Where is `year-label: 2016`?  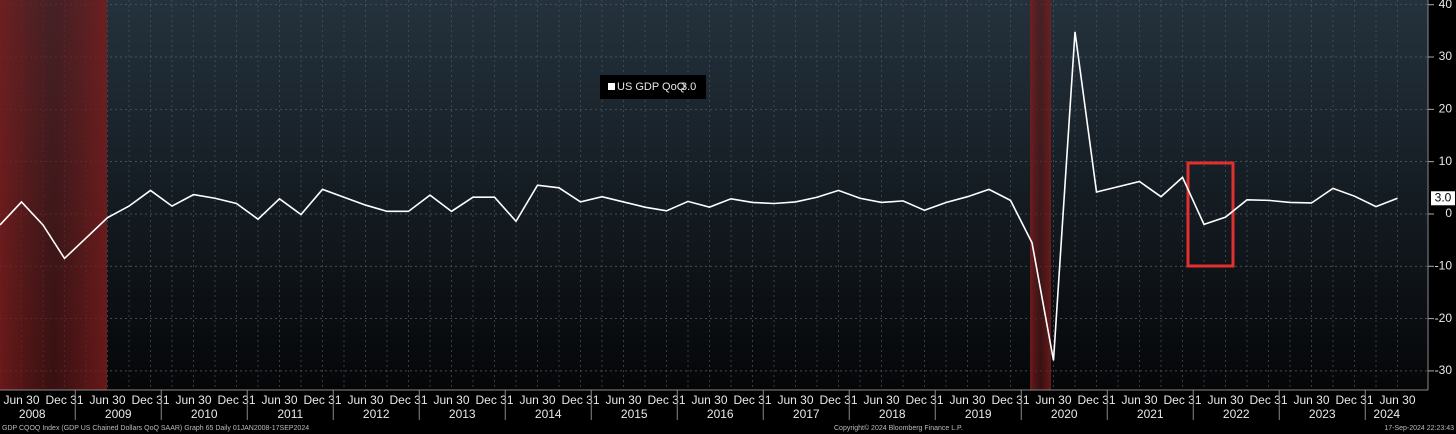
year-label: 2016 is located at coordinates (720, 414).